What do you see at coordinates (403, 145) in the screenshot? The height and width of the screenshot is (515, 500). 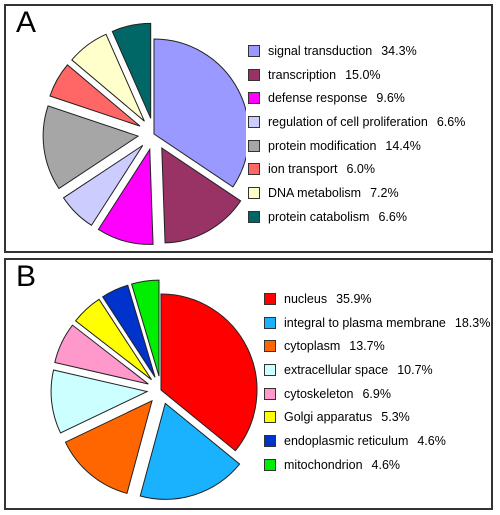 I see `legend-value: 14.4%` at bounding box center [403, 145].